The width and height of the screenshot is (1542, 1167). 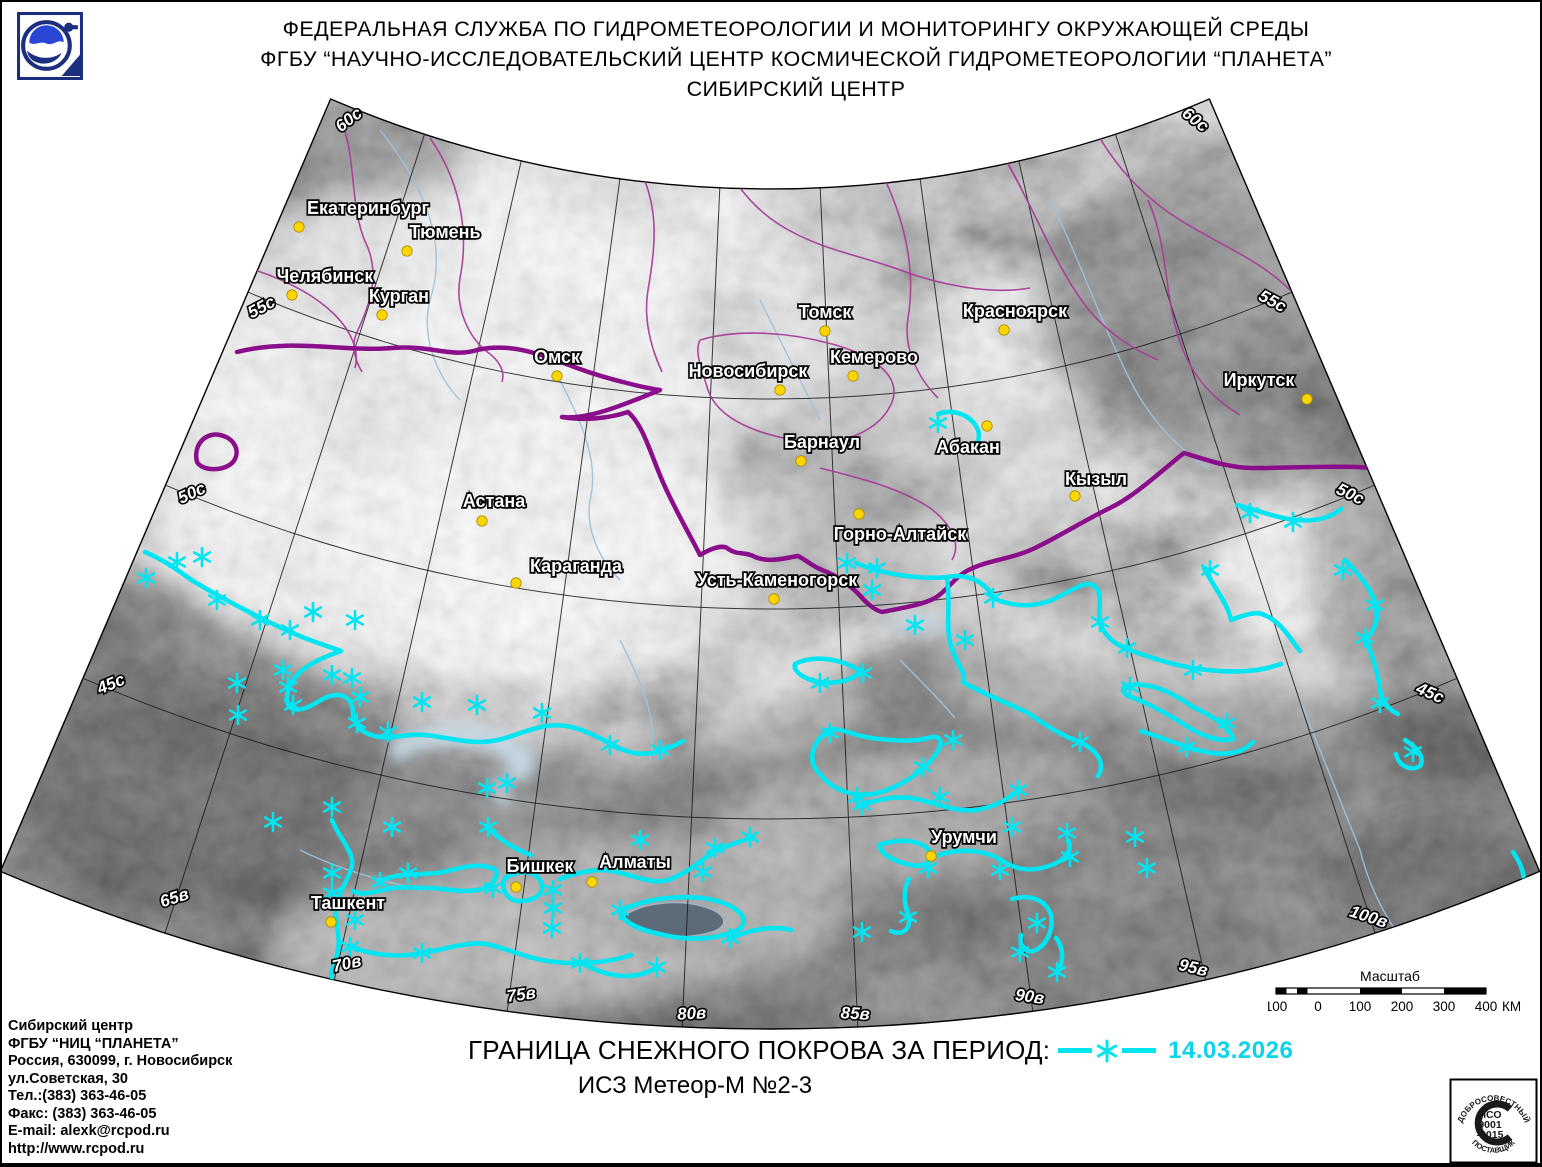 I want to click on scale-tick: 0, so click(x=1318, y=1006).